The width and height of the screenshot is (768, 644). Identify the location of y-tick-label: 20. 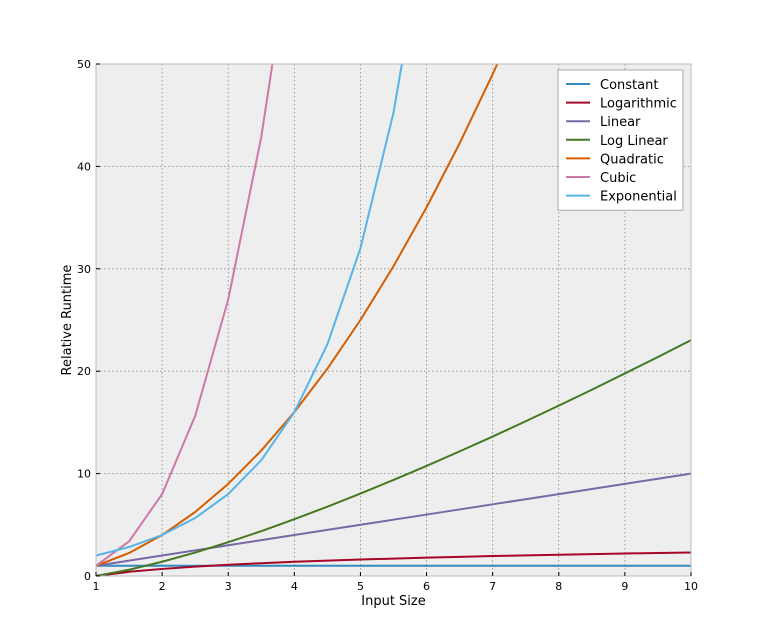
(84, 371).